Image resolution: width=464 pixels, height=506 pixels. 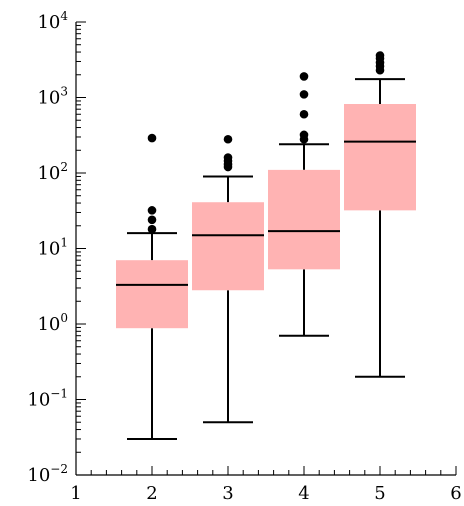 What do you see at coordinates (303, 493) in the screenshot?
I see `x-tick-label: 4` at bounding box center [303, 493].